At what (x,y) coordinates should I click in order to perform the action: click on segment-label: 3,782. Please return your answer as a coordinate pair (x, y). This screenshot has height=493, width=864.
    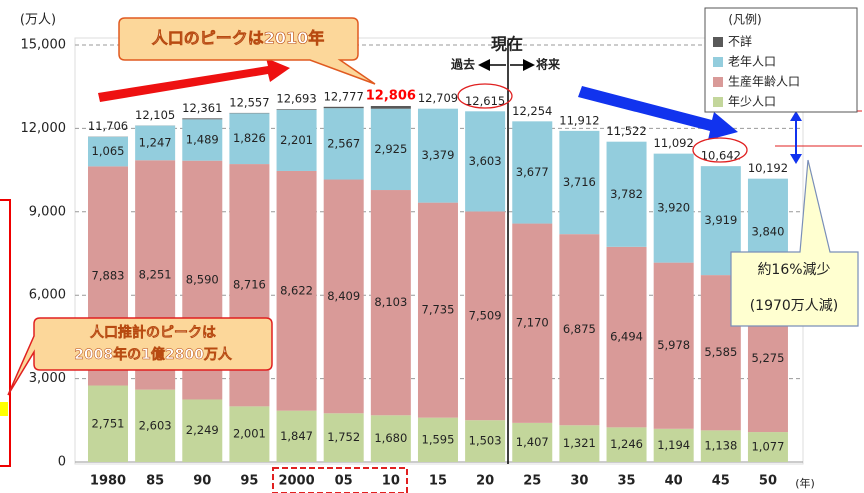
    Looking at the image, I should click on (626, 194).